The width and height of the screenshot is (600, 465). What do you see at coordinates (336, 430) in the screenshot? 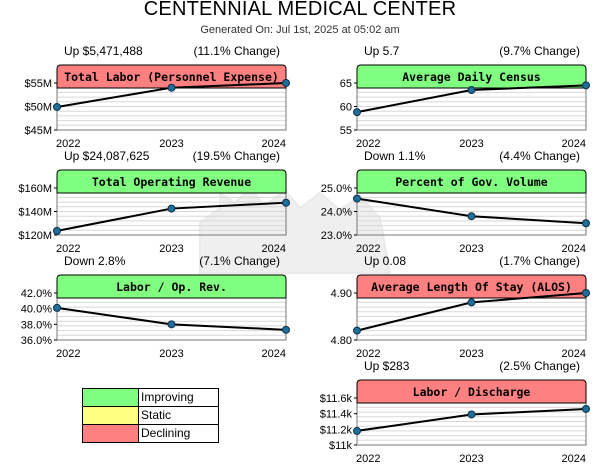
I see `y-tick-label: $11.2k` at bounding box center [336, 430].